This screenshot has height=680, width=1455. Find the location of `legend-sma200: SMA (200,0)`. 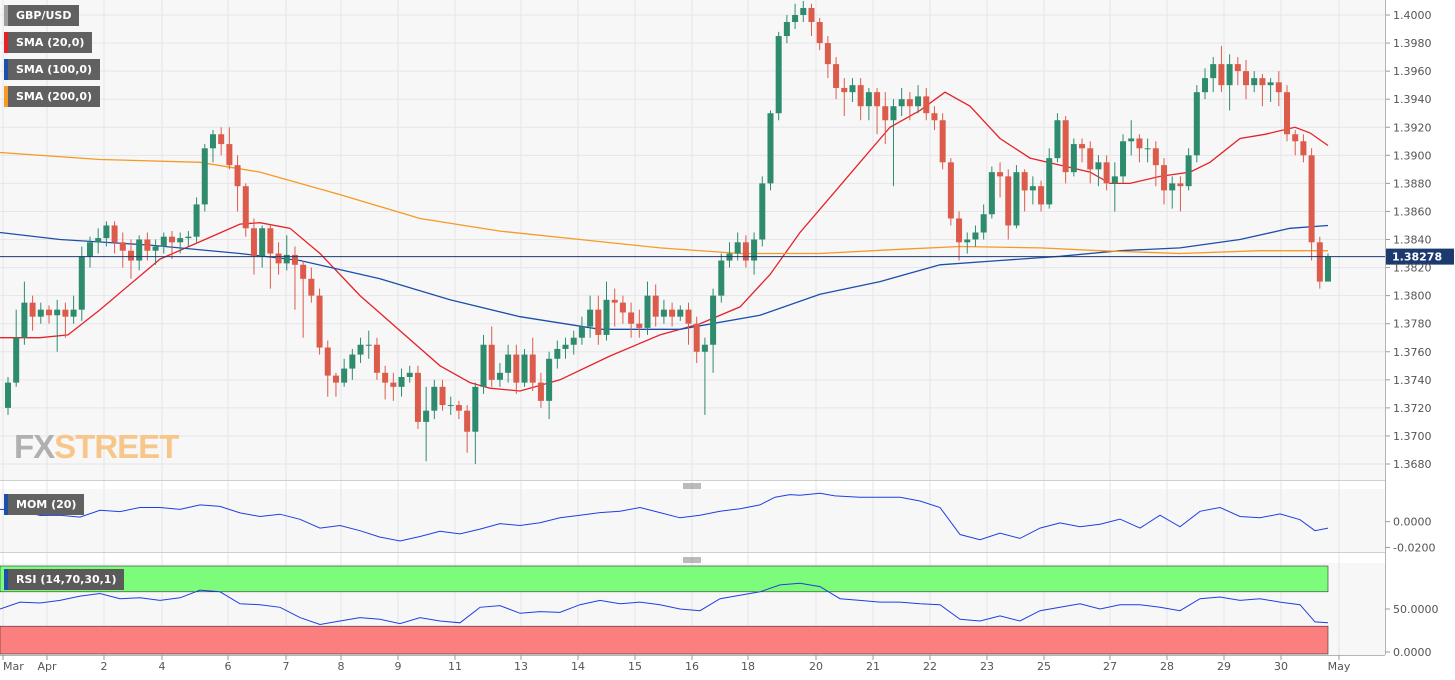

legend-sma200: SMA (200,0) is located at coordinates (52, 96).